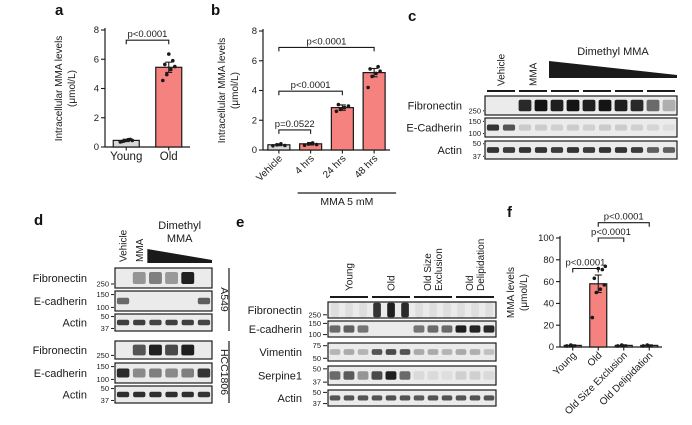 The height and width of the screenshot is (425, 692). Describe the element at coordinates (305, 165) in the screenshot. I see `x-category-label: 4 hrs` at that location.